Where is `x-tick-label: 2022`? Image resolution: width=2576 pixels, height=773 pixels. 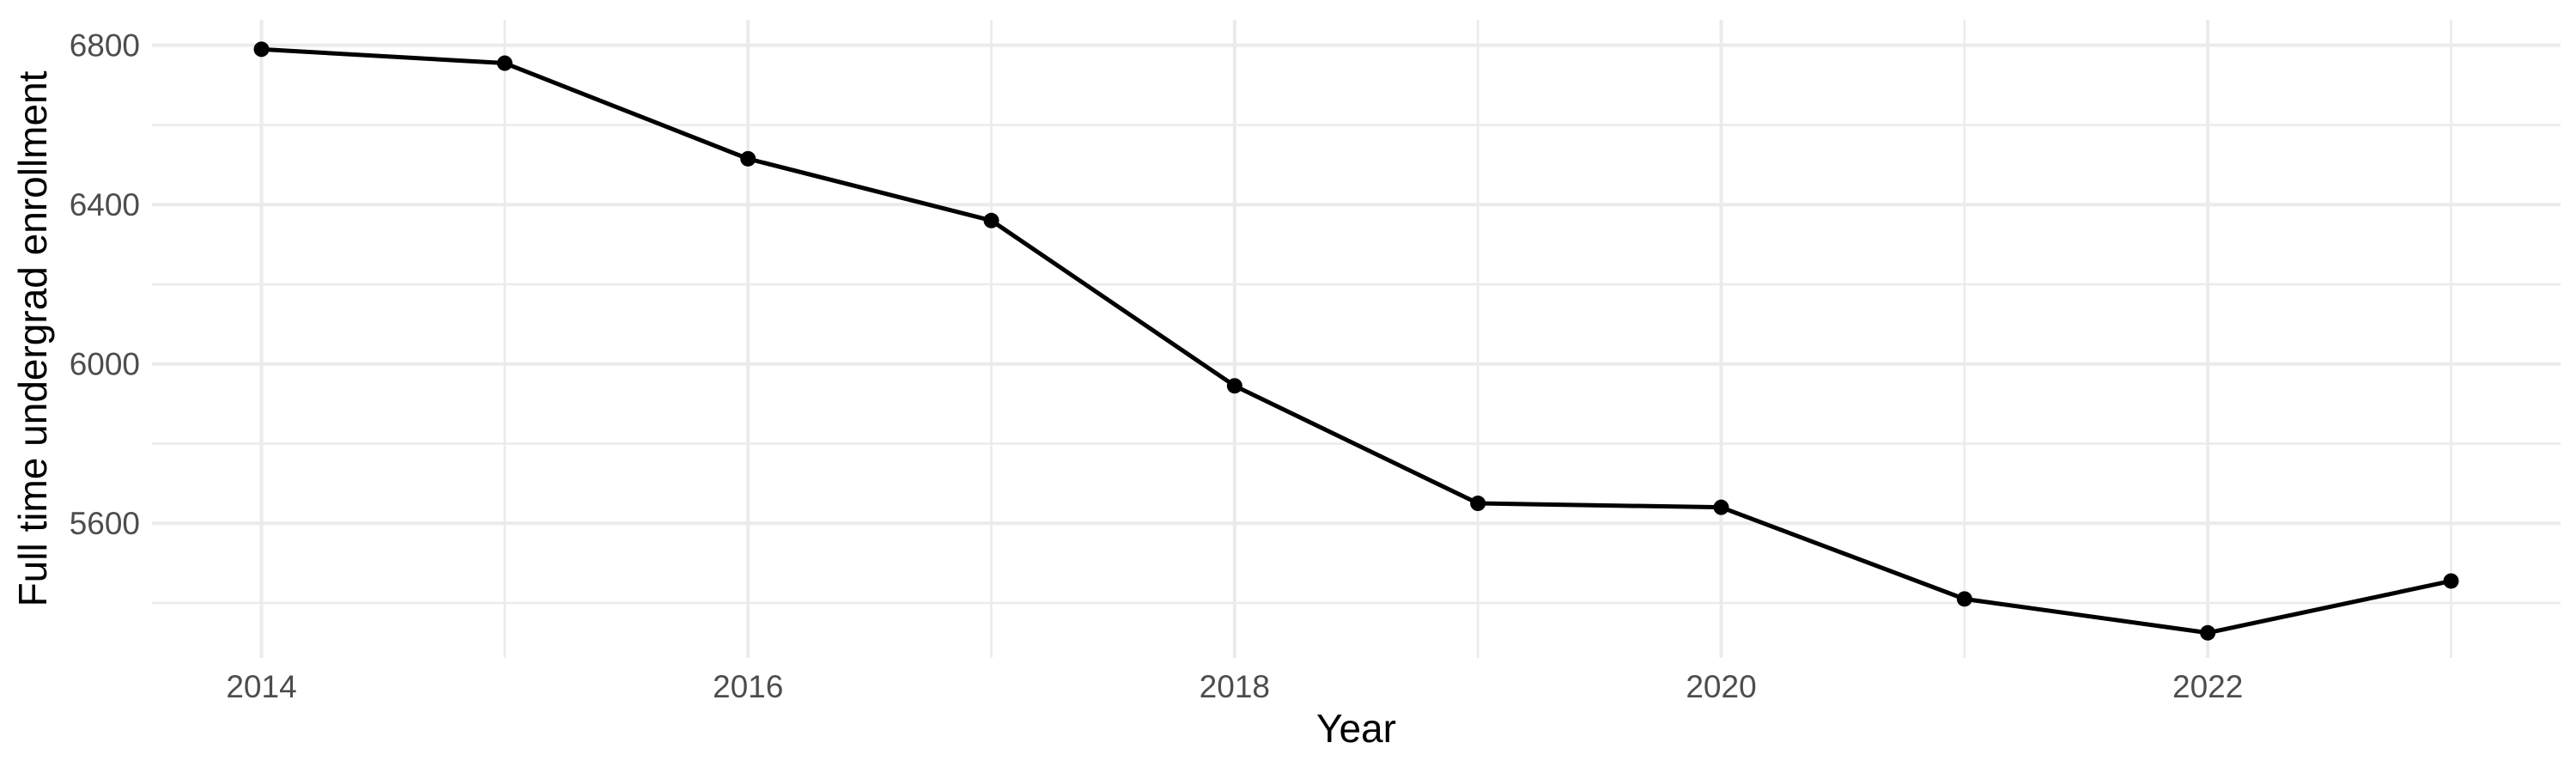
x-tick-label: 2022 is located at coordinates (2207, 686).